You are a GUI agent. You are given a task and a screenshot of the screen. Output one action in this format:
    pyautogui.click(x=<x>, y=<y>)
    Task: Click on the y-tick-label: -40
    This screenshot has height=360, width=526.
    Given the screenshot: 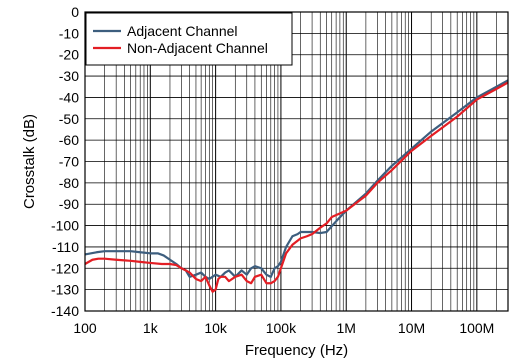 What is the action you would take?
    pyautogui.click(x=69, y=97)
    